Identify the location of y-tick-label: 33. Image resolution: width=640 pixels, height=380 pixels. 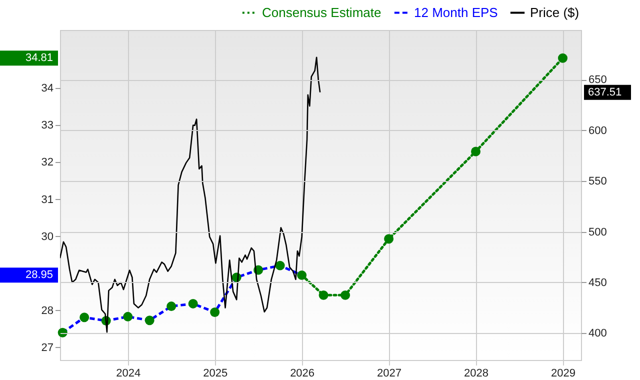
(47, 126).